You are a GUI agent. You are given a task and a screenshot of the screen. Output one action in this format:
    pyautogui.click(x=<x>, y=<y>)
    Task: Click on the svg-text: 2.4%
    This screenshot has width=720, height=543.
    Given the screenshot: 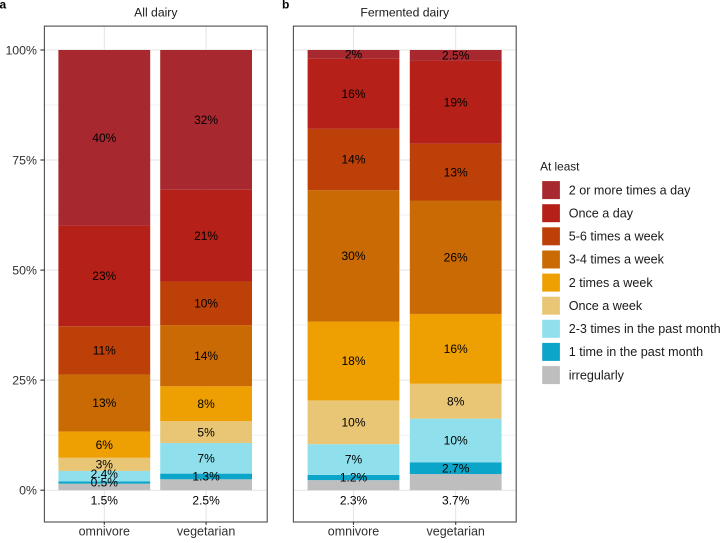 What is the action you would take?
    pyautogui.click(x=105, y=474)
    